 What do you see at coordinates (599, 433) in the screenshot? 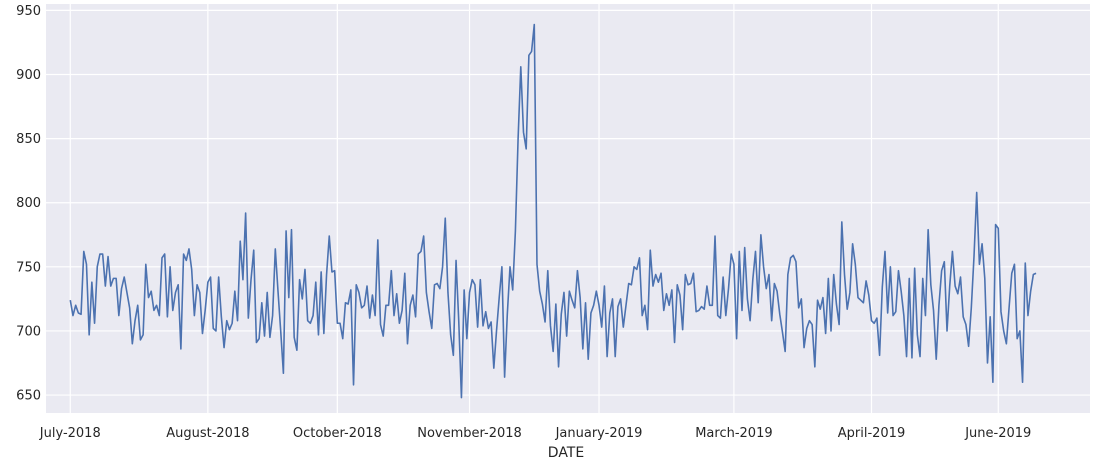
I see `x-tick-label: January-2019` at bounding box center [599, 433].